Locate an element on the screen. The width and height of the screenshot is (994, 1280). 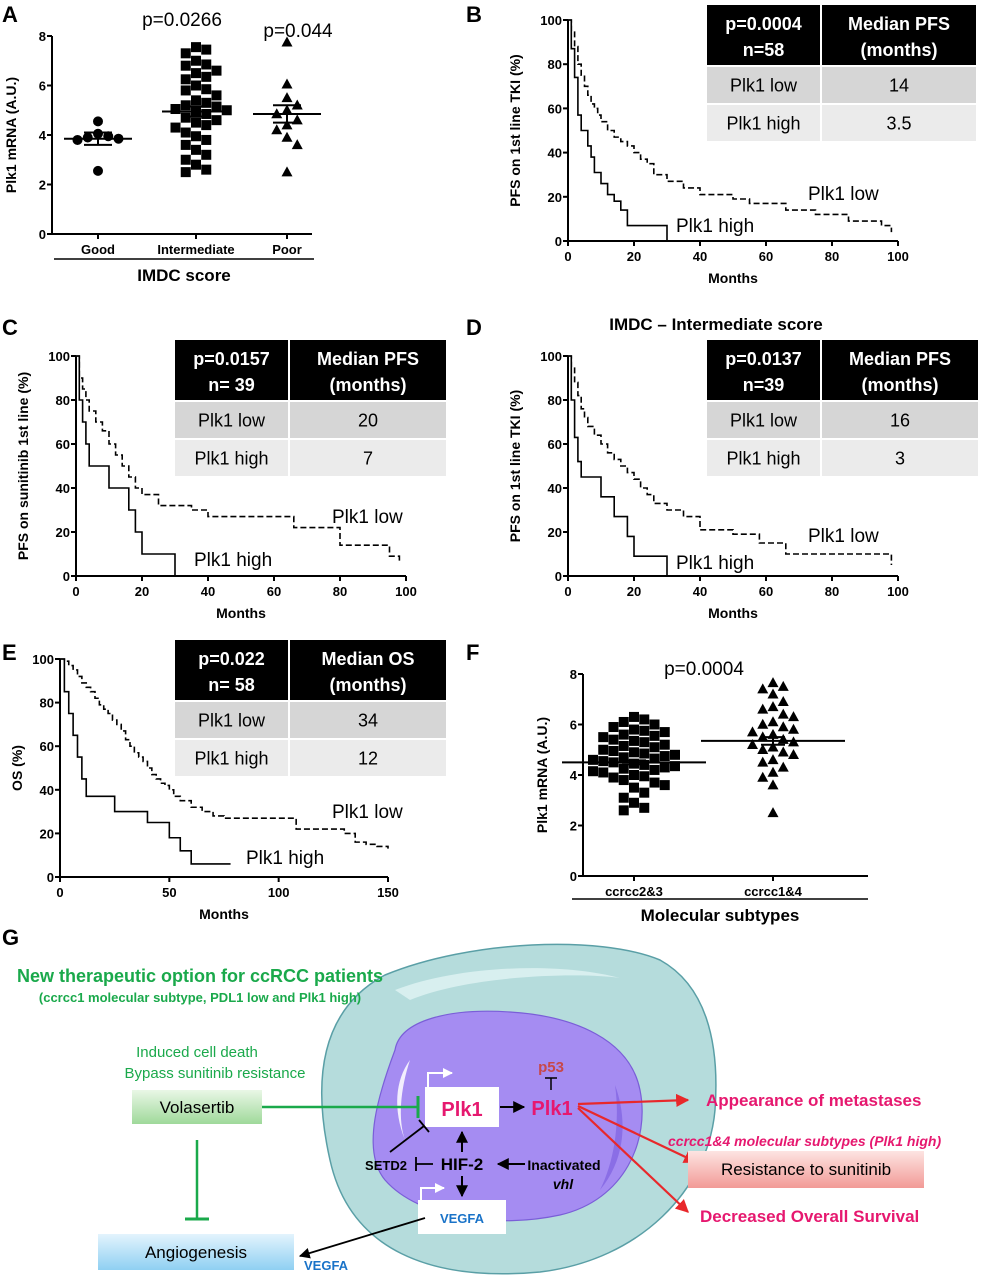
y-axis-label: OS (%) is located at coordinates (17, 768).